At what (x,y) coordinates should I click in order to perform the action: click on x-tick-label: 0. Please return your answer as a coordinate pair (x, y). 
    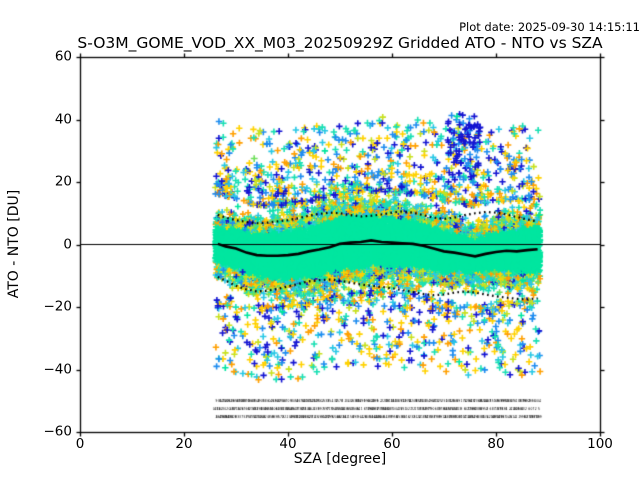
    Looking at the image, I should click on (80, 444).